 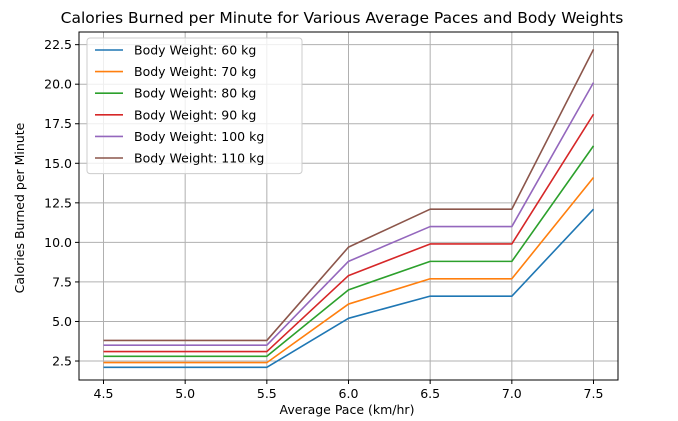 What do you see at coordinates (594, 393) in the screenshot?
I see `x-tick-label: 7.5` at bounding box center [594, 393].